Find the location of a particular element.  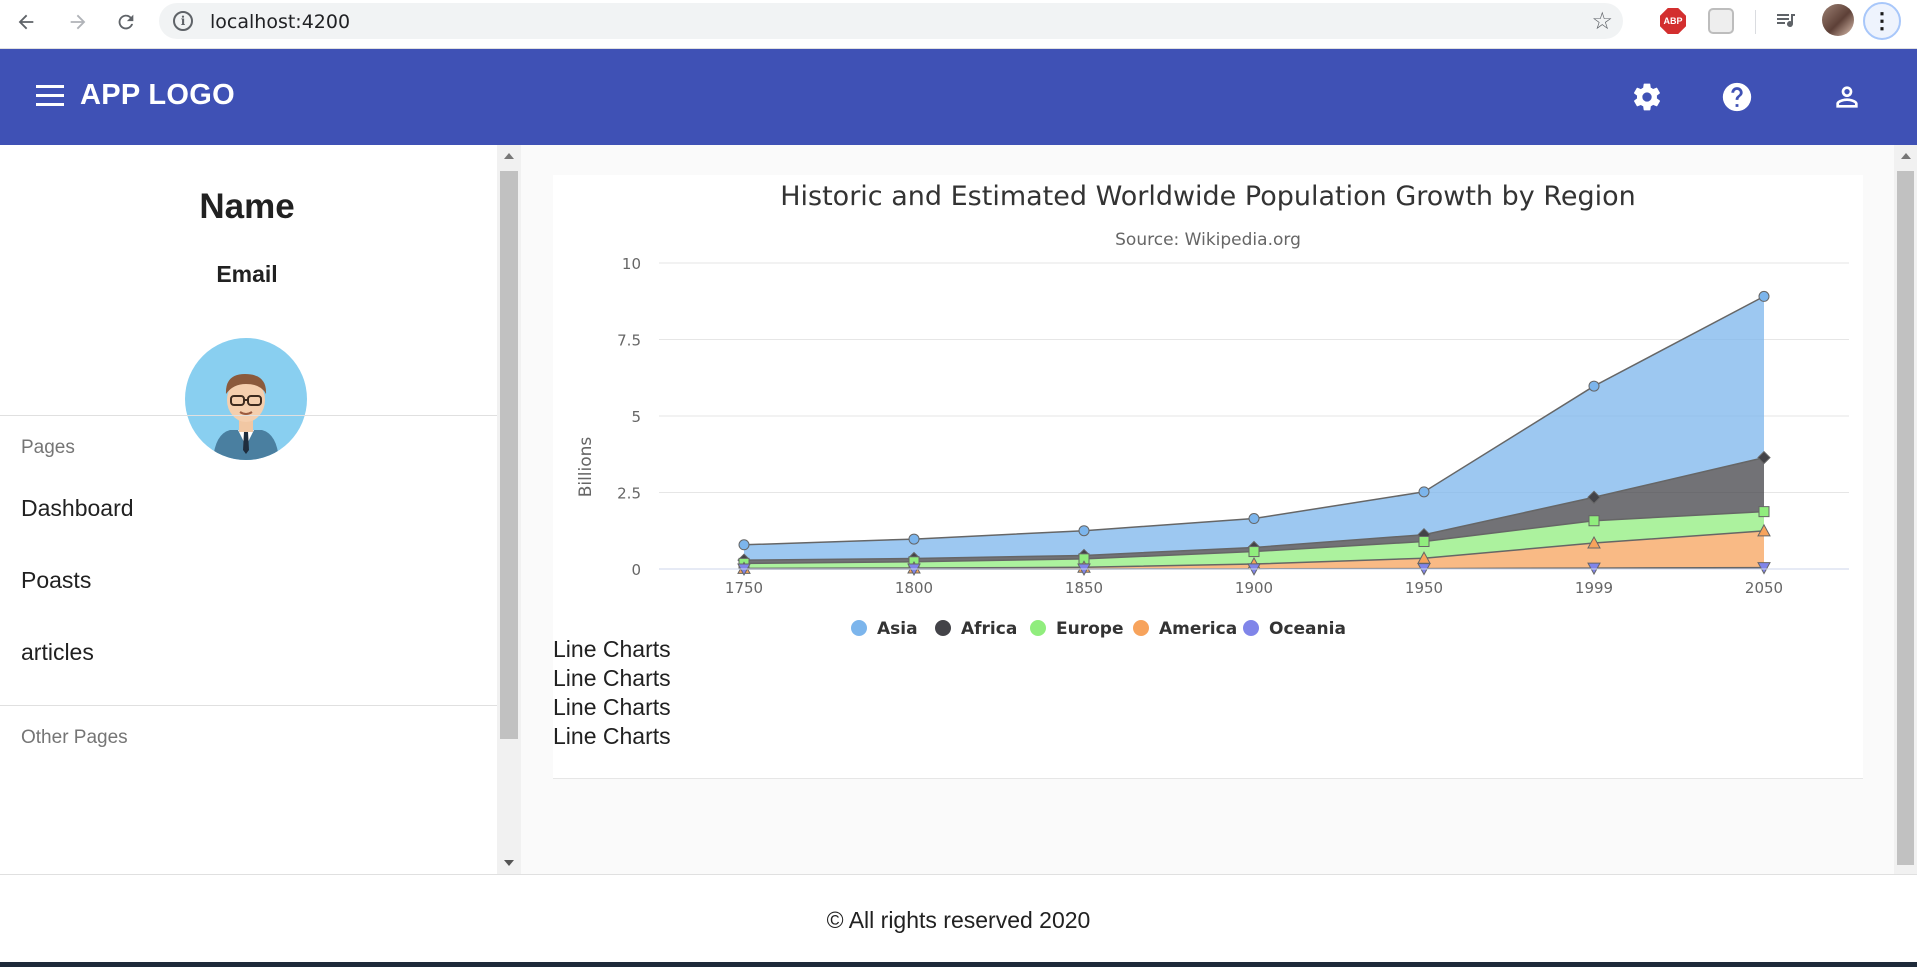

section-title-pages: Pages is located at coordinates (48, 447).